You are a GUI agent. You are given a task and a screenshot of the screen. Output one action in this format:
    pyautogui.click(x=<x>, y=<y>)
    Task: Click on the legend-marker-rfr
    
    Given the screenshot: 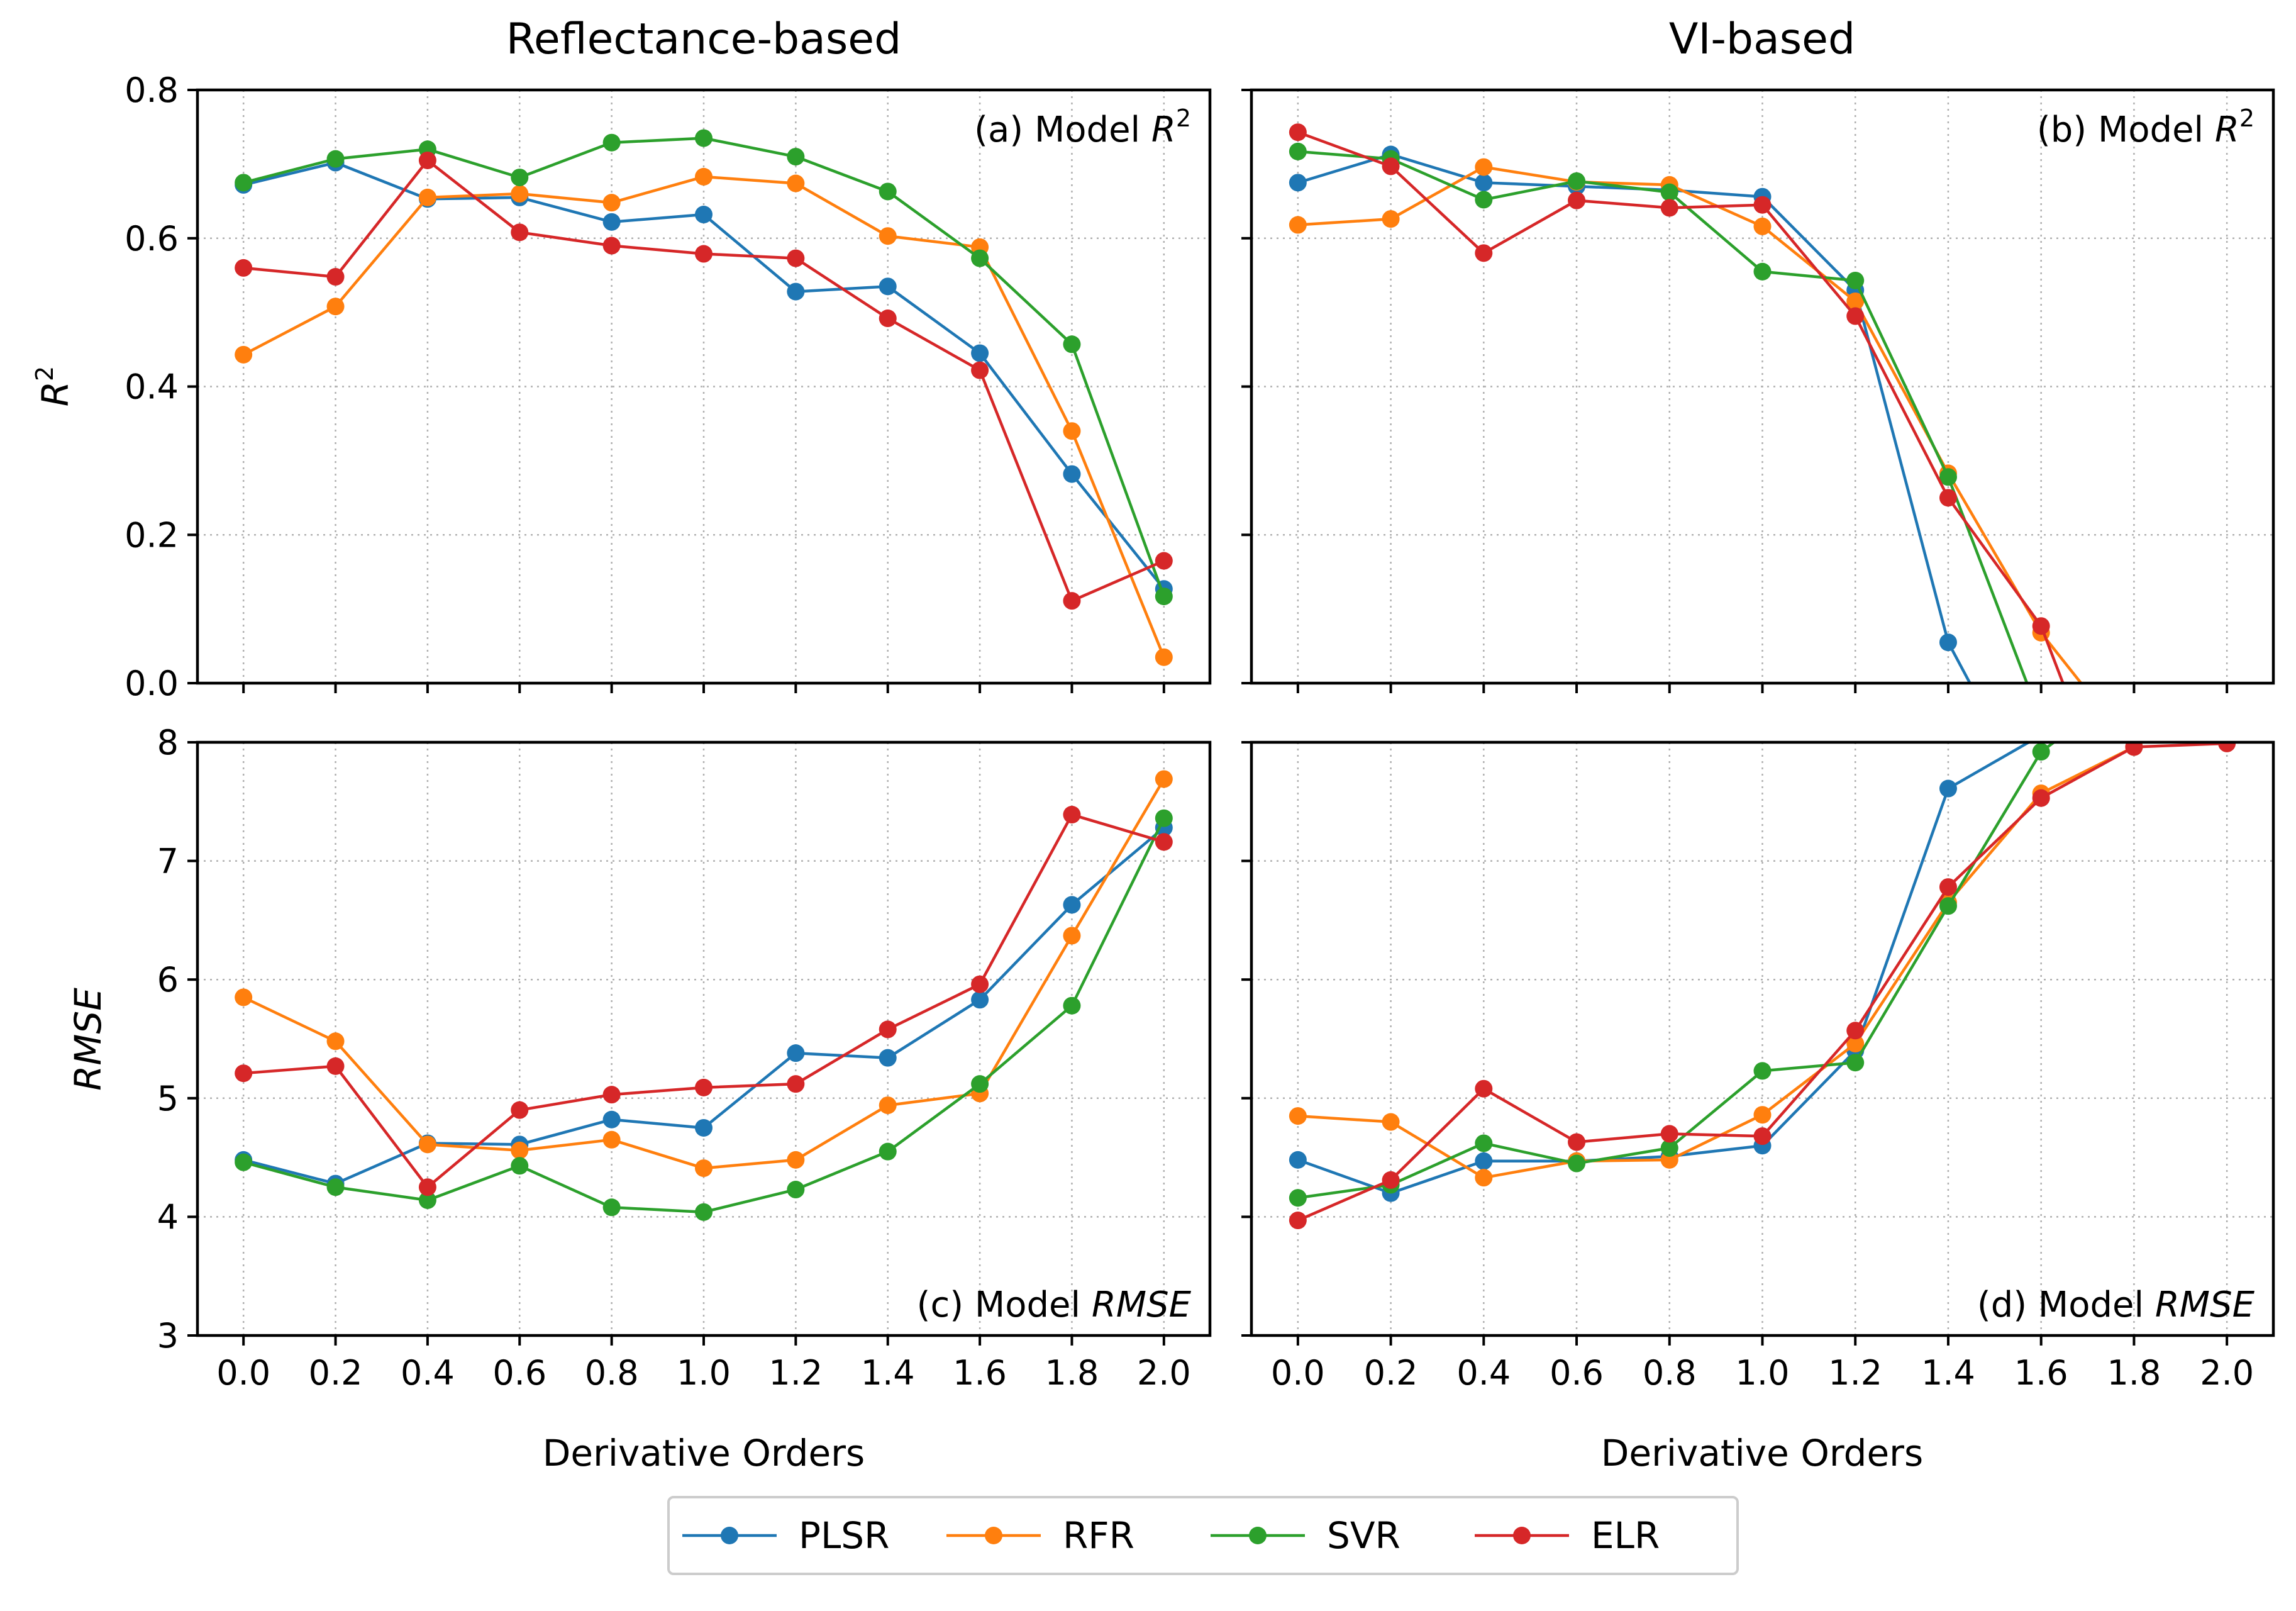 What is the action you would take?
    pyautogui.click(x=993, y=1535)
    